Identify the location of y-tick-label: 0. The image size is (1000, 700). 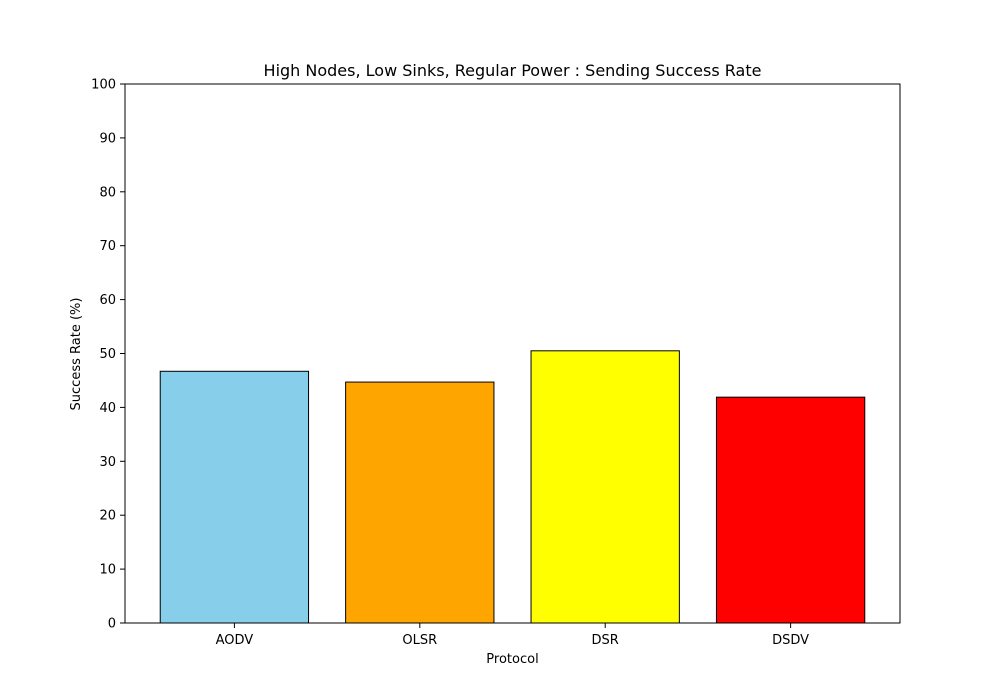
(112, 624).